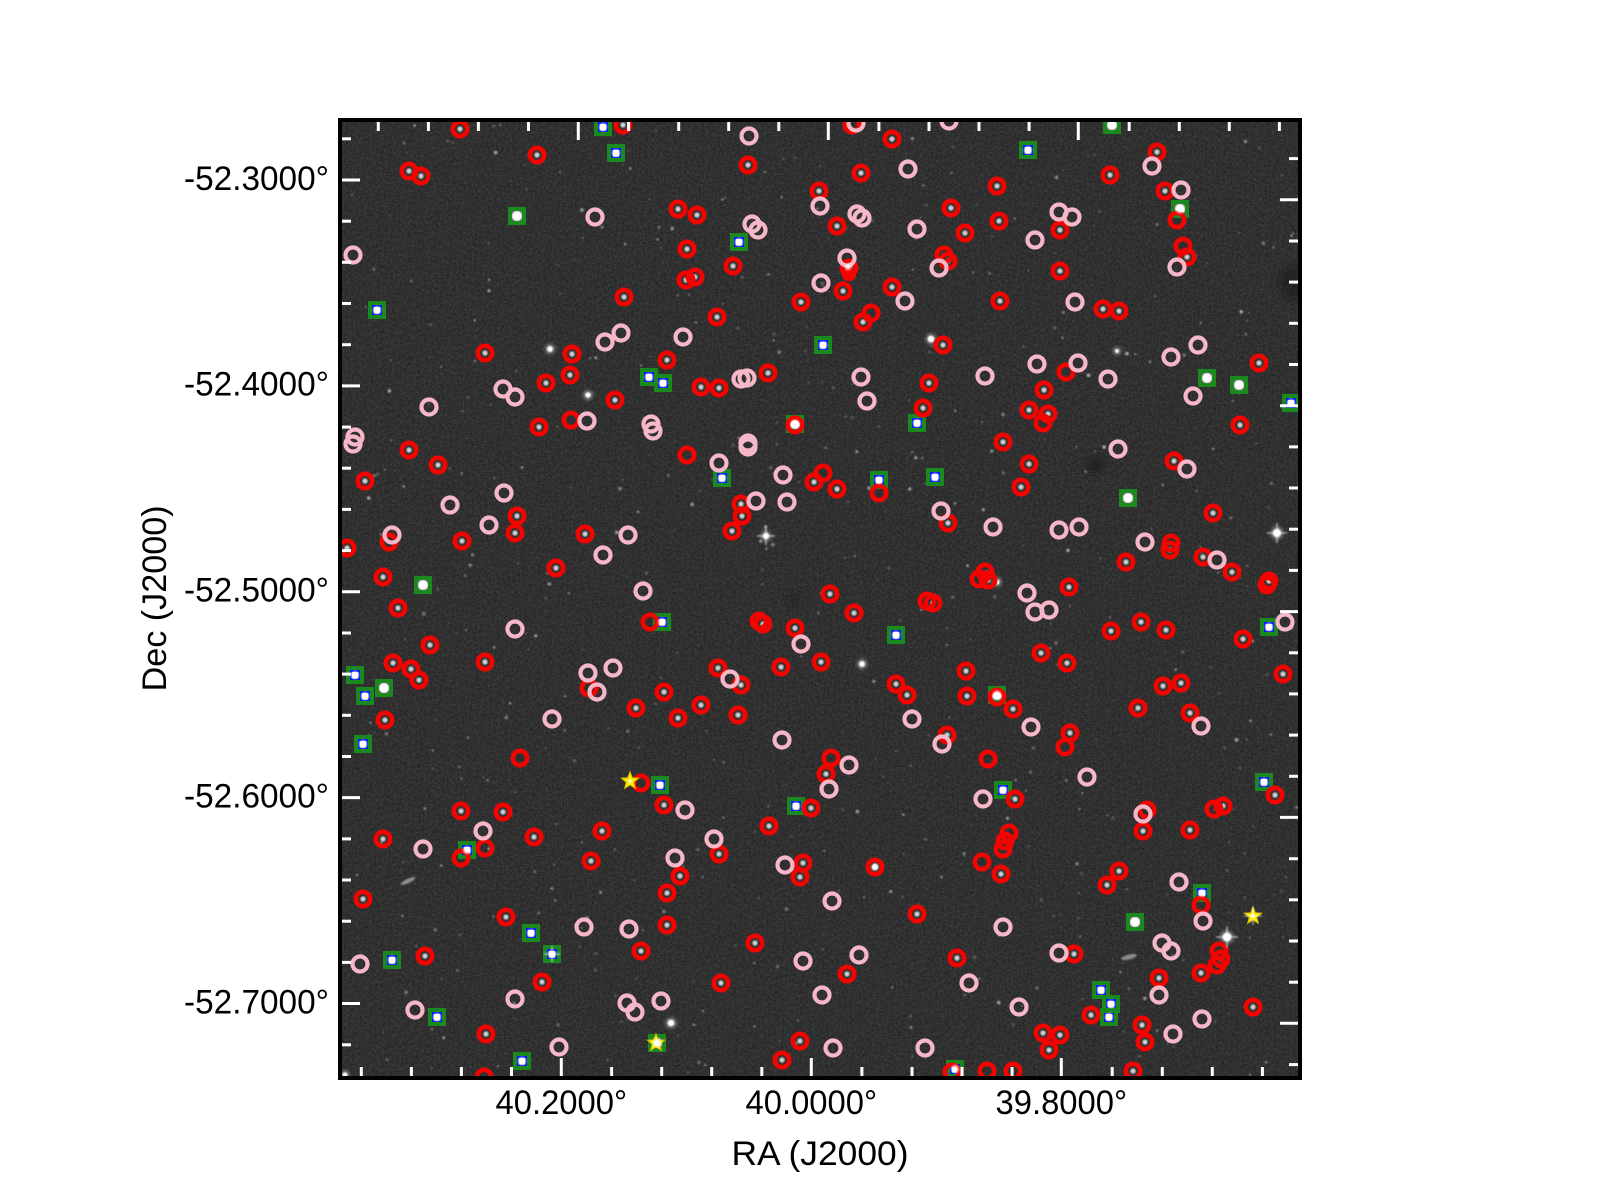 Image resolution: width=1600 pixels, height=1200 pixels. I want to click on svg-text: 40.0000°, so click(812, 1103).